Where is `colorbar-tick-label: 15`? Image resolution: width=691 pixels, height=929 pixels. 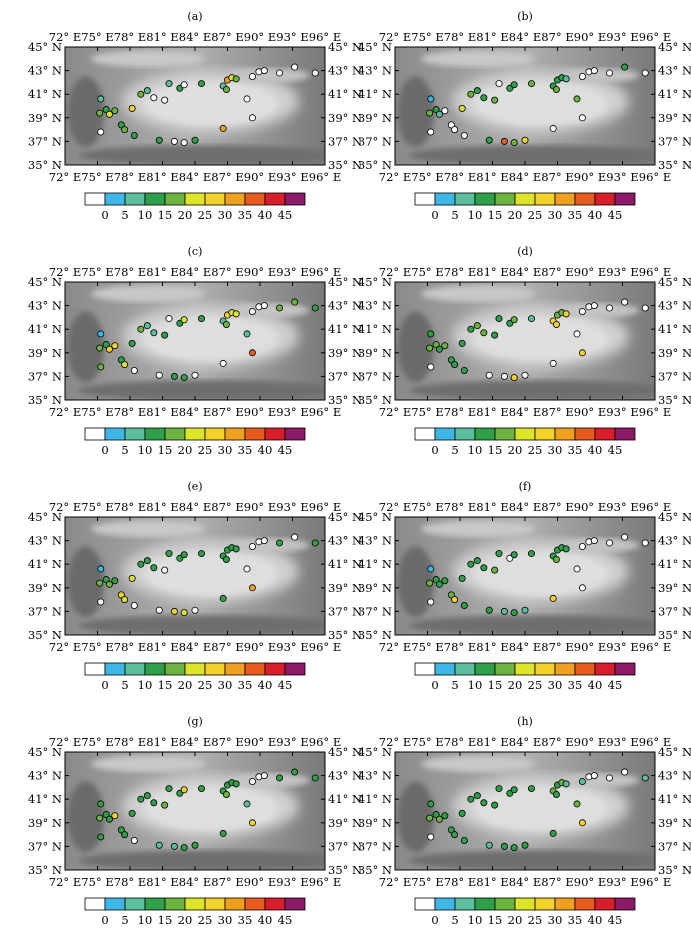
colorbar-tick-label: 15 is located at coordinates (495, 450).